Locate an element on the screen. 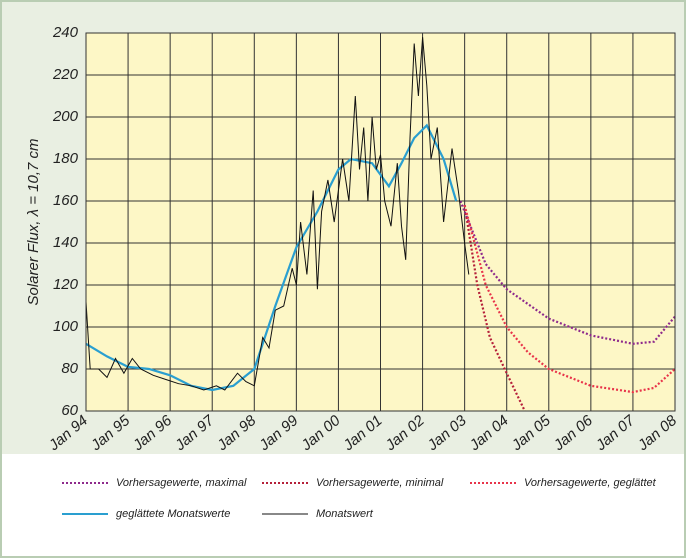  legend-label: Vorhersagewerte, maximal is located at coordinates (181, 483).